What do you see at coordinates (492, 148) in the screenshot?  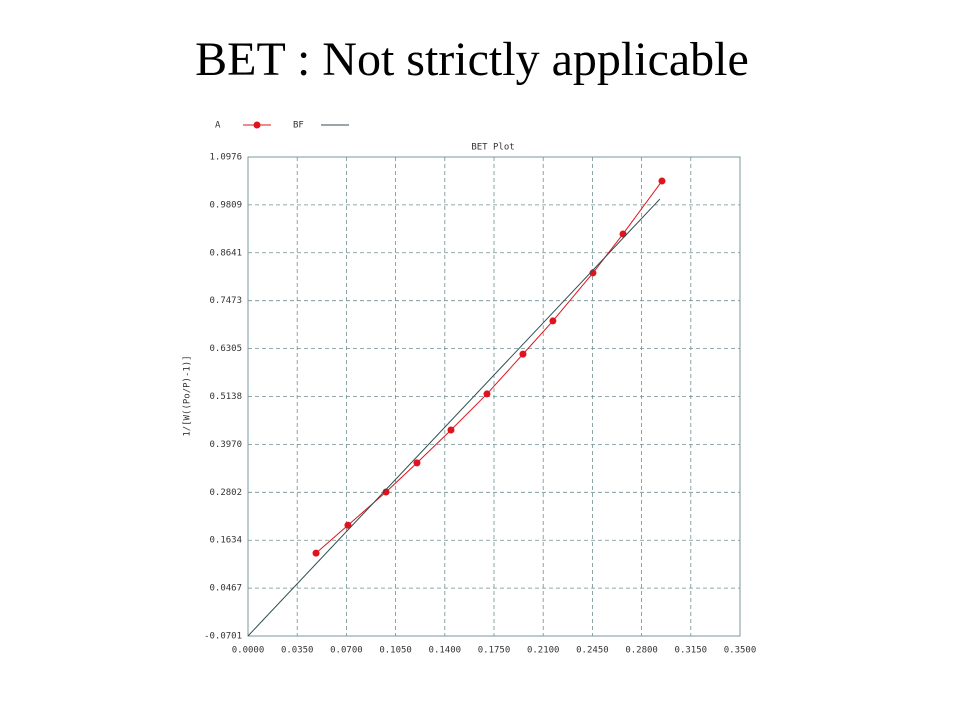 I see `chart-title: BET Plot` at bounding box center [492, 148].